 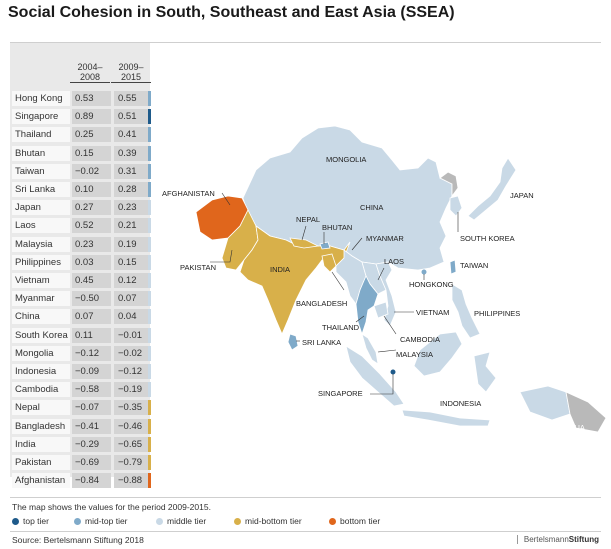 What do you see at coordinates (30, 521) in the screenshot?
I see `legend-item-top: top tier` at bounding box center [30, 521].